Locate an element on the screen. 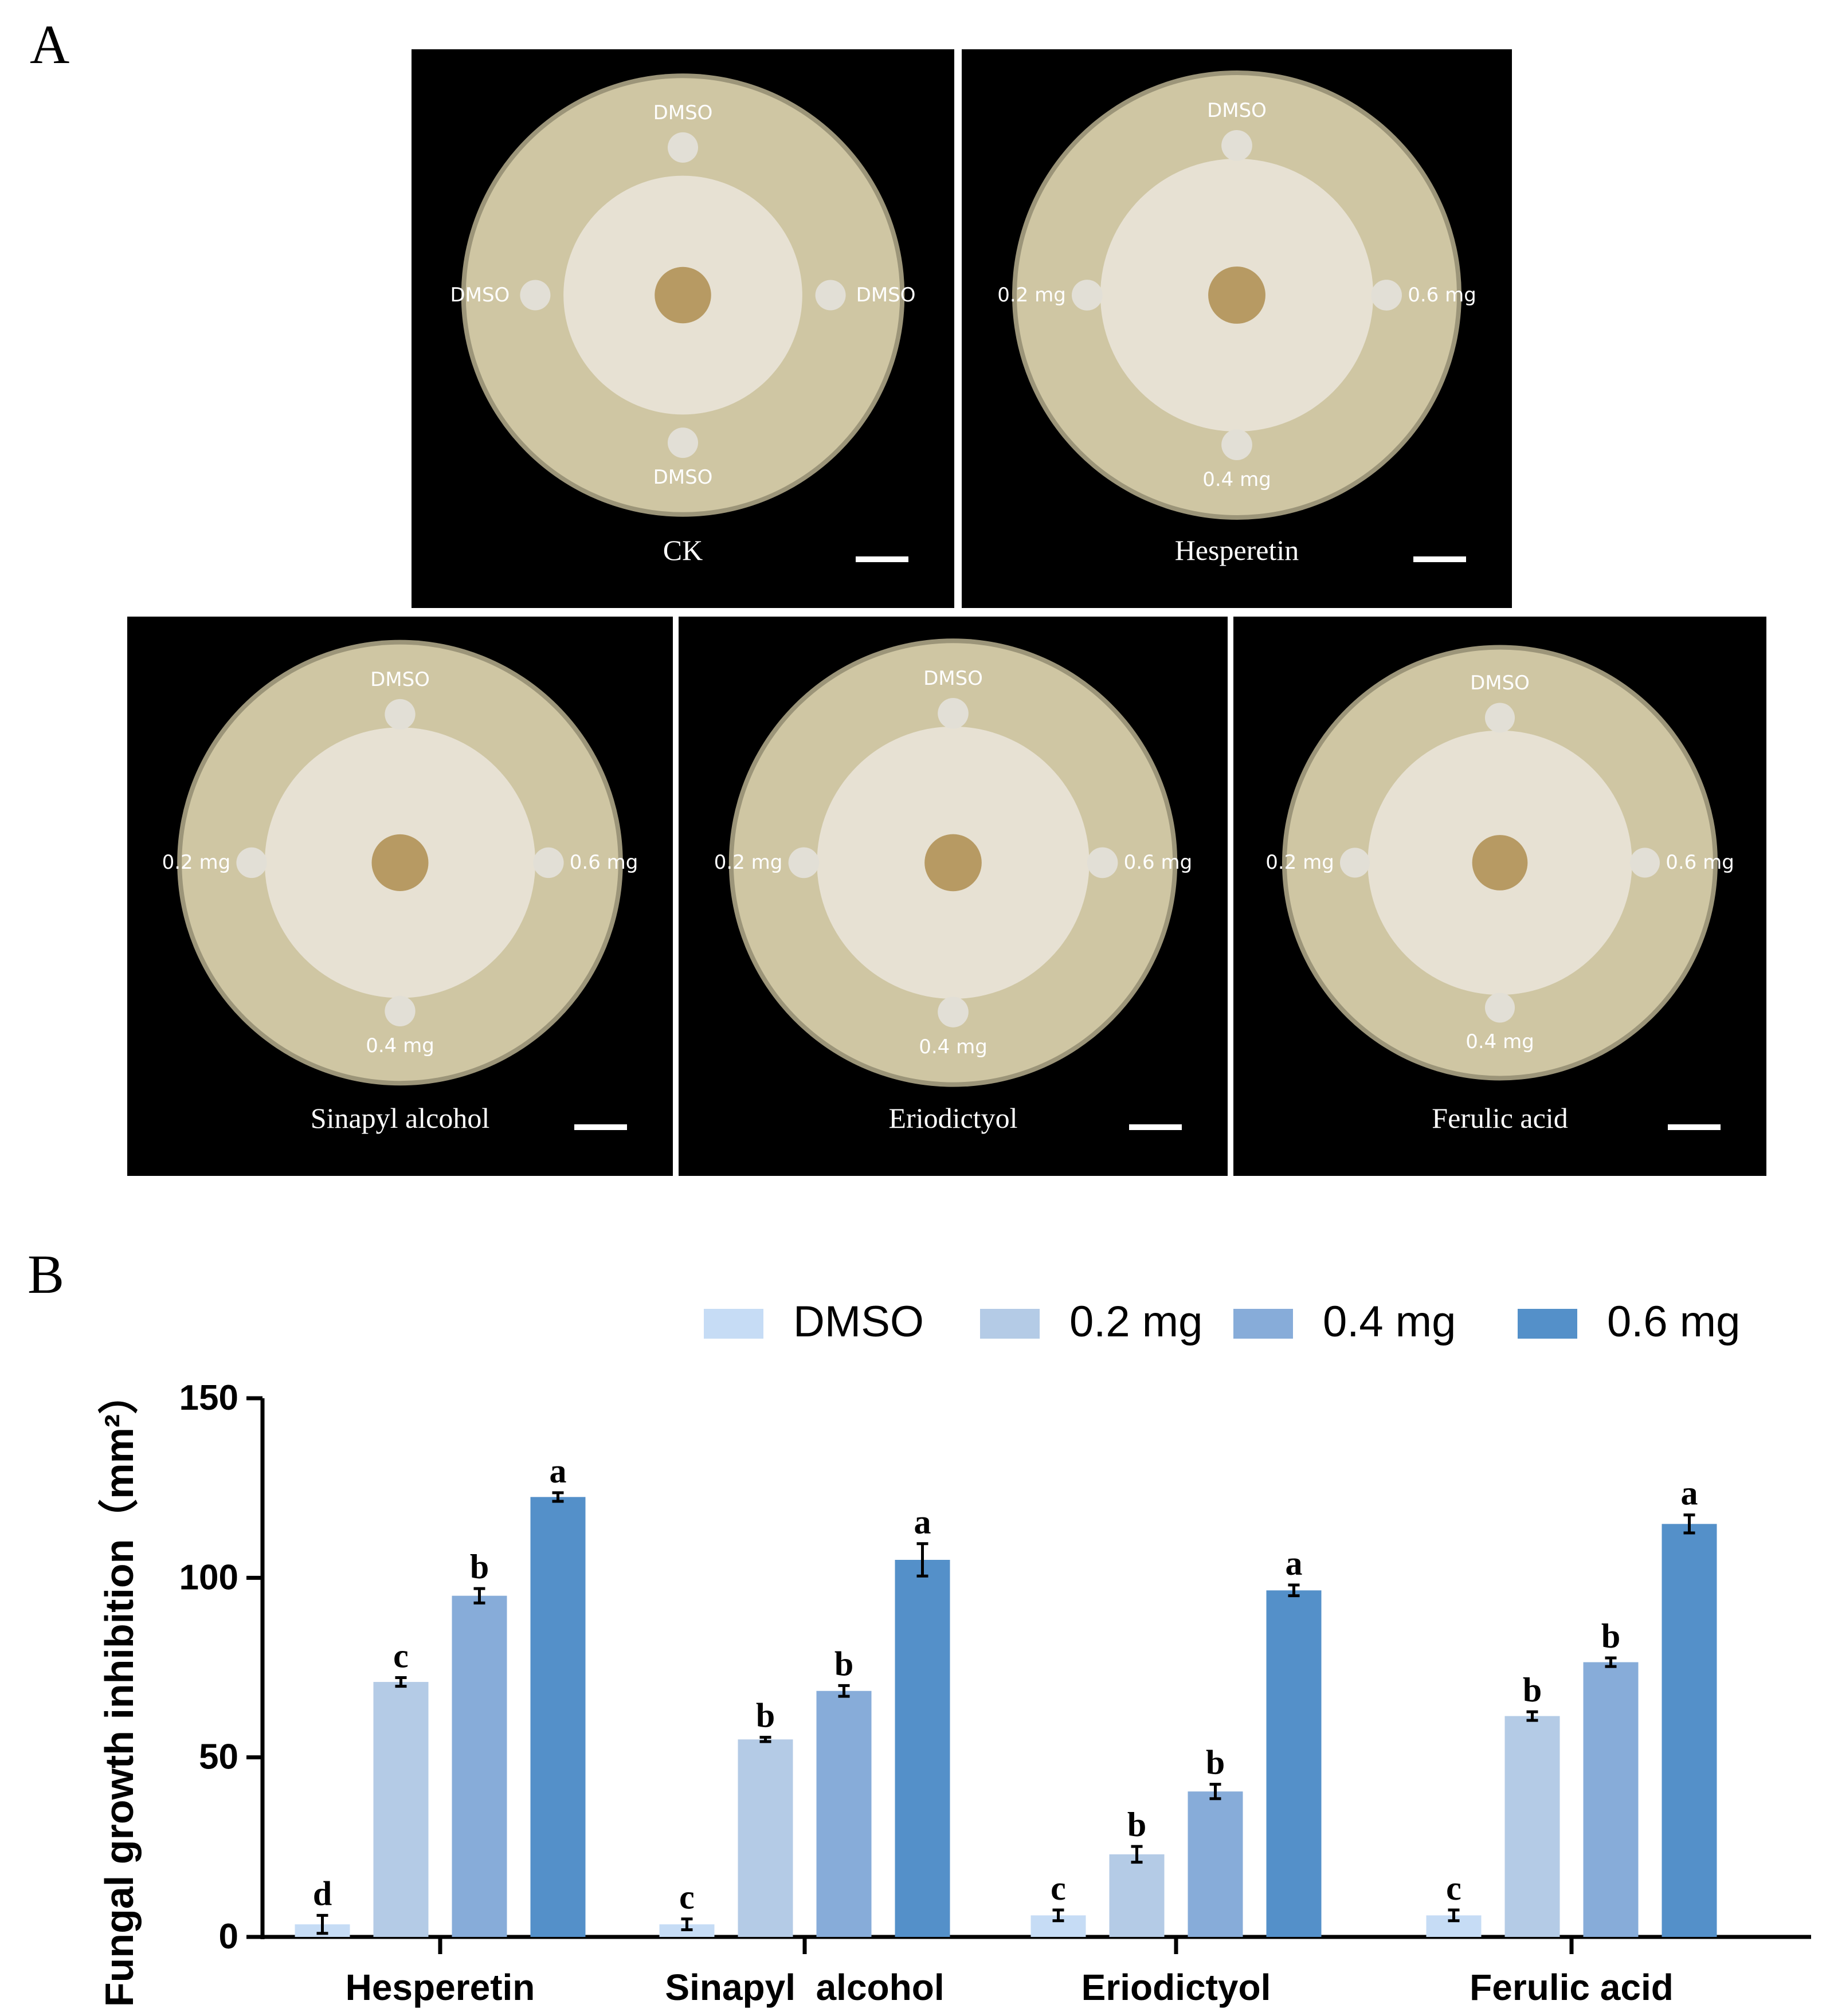 The image size is (1826, 2016). plate-title: Sinapyl alcohol is located at coordinates (400, 1118).